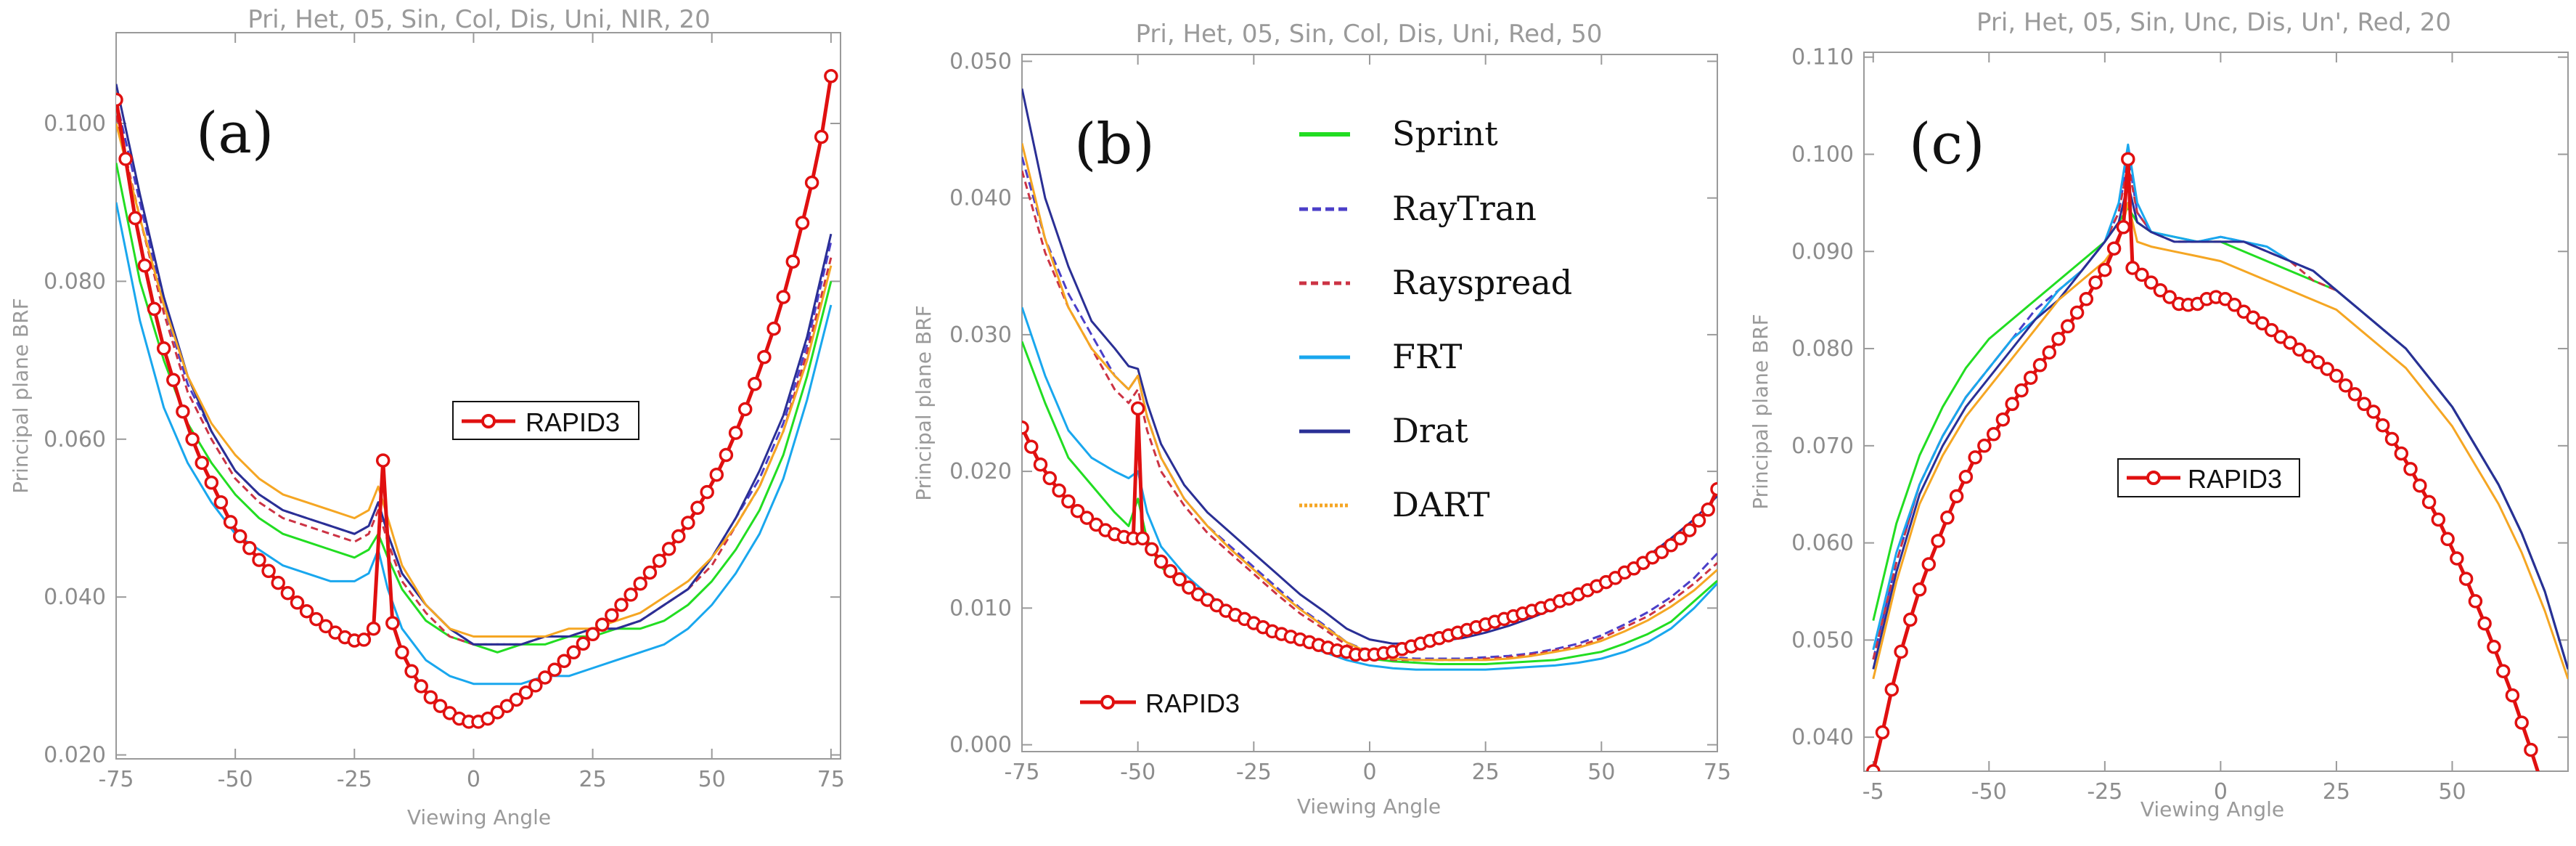 Image resolution: width=2576 pixels, height=846 pixels. I want to click on panel-b-xtick-label: 50, so click(1601, 772).